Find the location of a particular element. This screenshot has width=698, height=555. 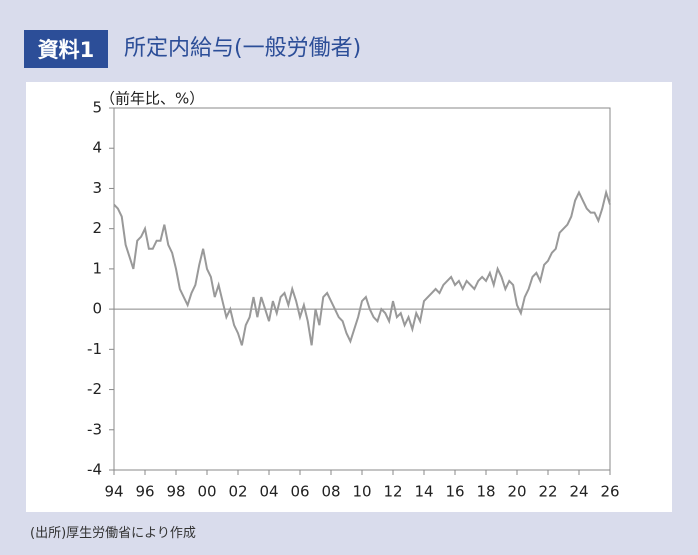

y-tick-label: 4 is located at coordinates (97, 148).